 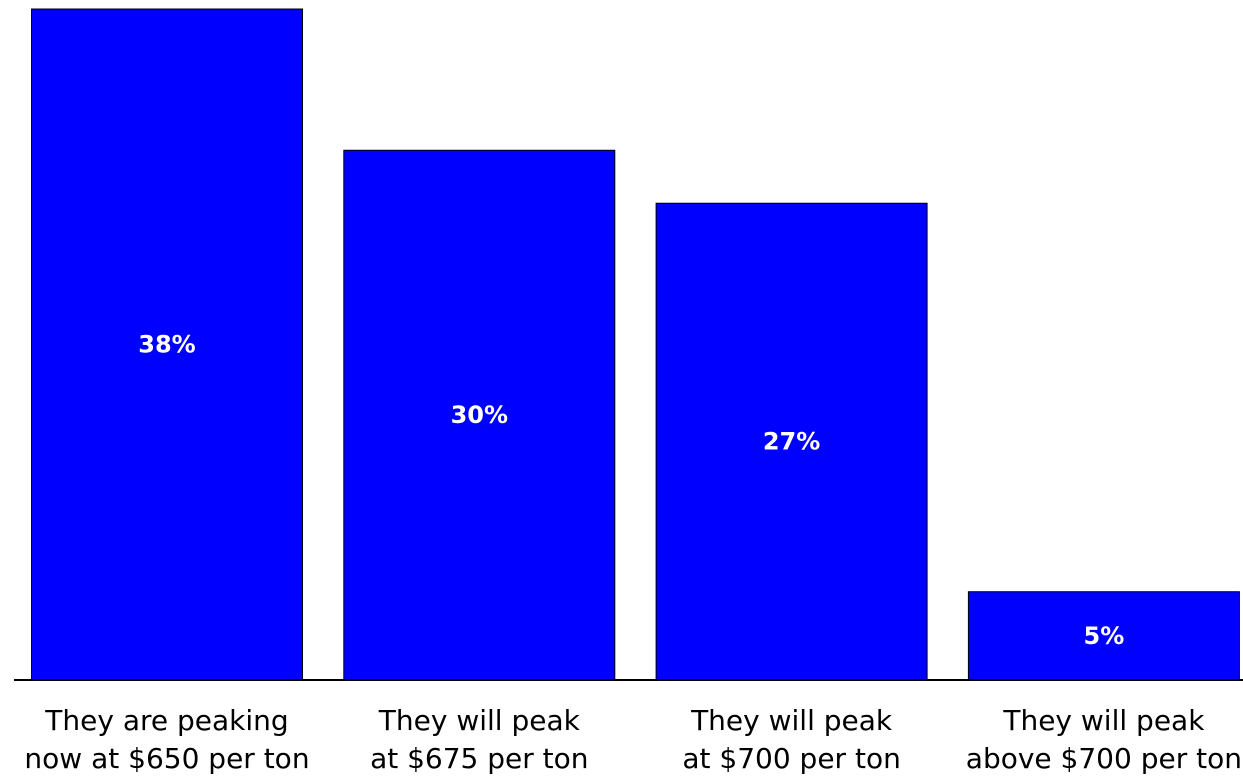 What do you see at coordinates (791, 758) in the screenshot?
I see `category-label: at $700 per ton` at bounding box center [791, 758].